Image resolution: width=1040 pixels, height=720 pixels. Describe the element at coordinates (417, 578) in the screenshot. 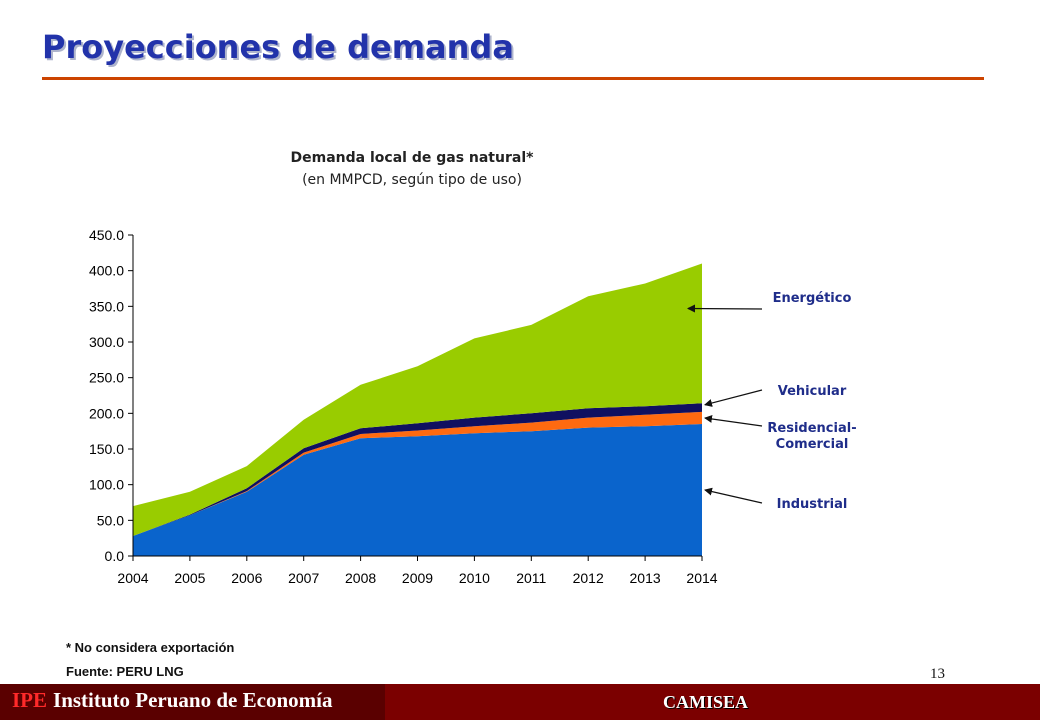

I see `x-tick-label: 2009` at that location.